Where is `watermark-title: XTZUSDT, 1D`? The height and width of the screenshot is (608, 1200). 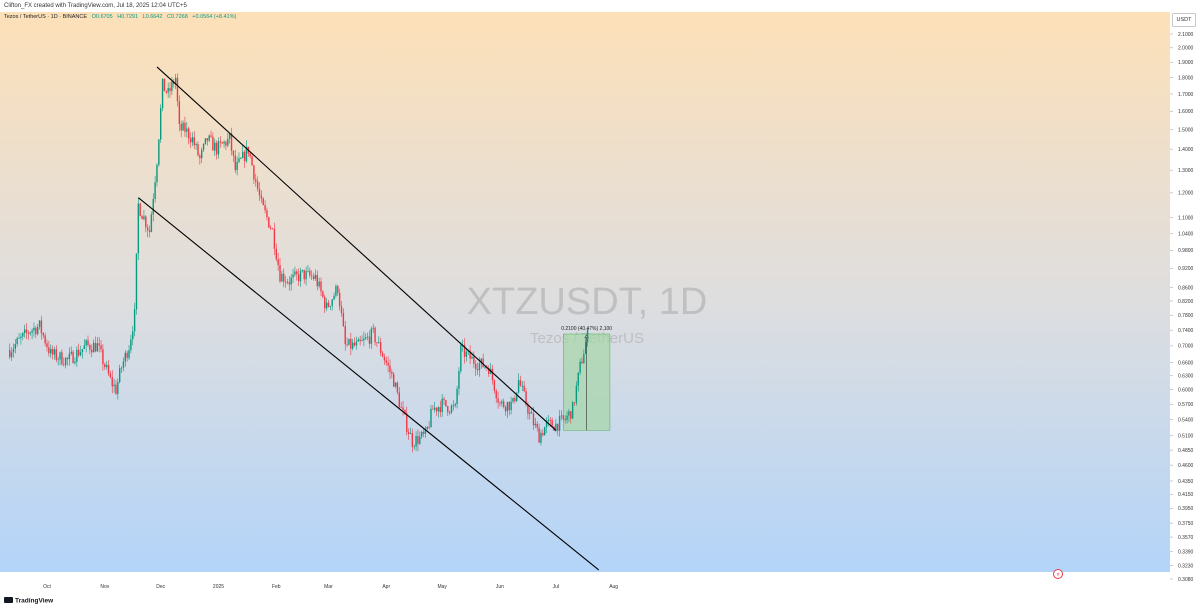 watermark-title: XTZUSDT, 1D is located at coordinates (587, 302).